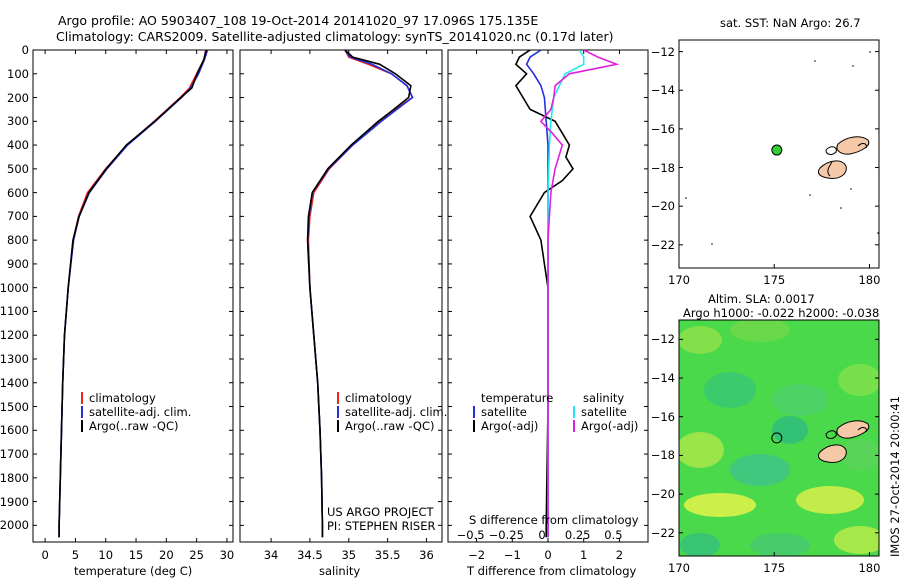 The image size is (900, 580). I want to click on legend-title-salinity: salinity, so click(604, 398).